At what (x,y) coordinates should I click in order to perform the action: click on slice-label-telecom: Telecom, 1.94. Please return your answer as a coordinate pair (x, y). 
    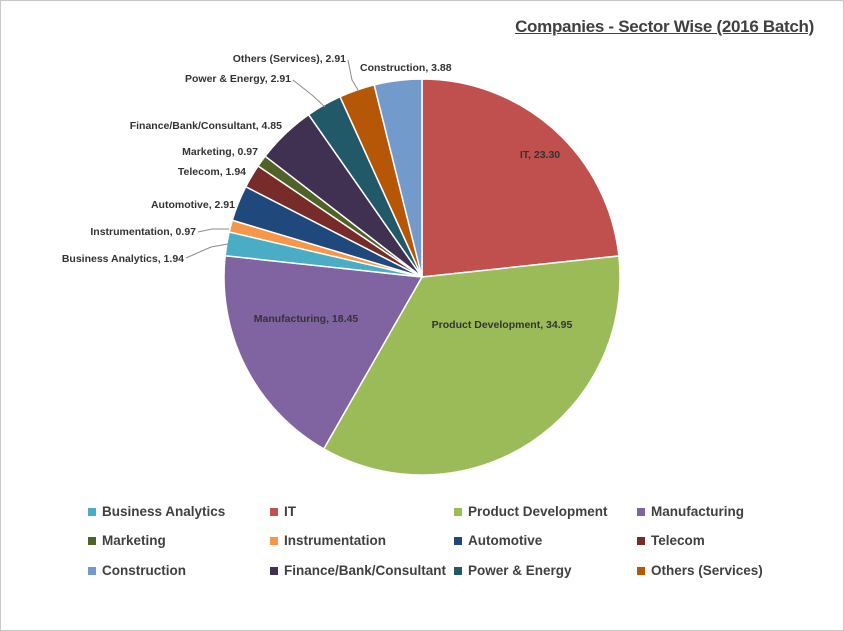
    Looking at the image, I should click on (212, 172).